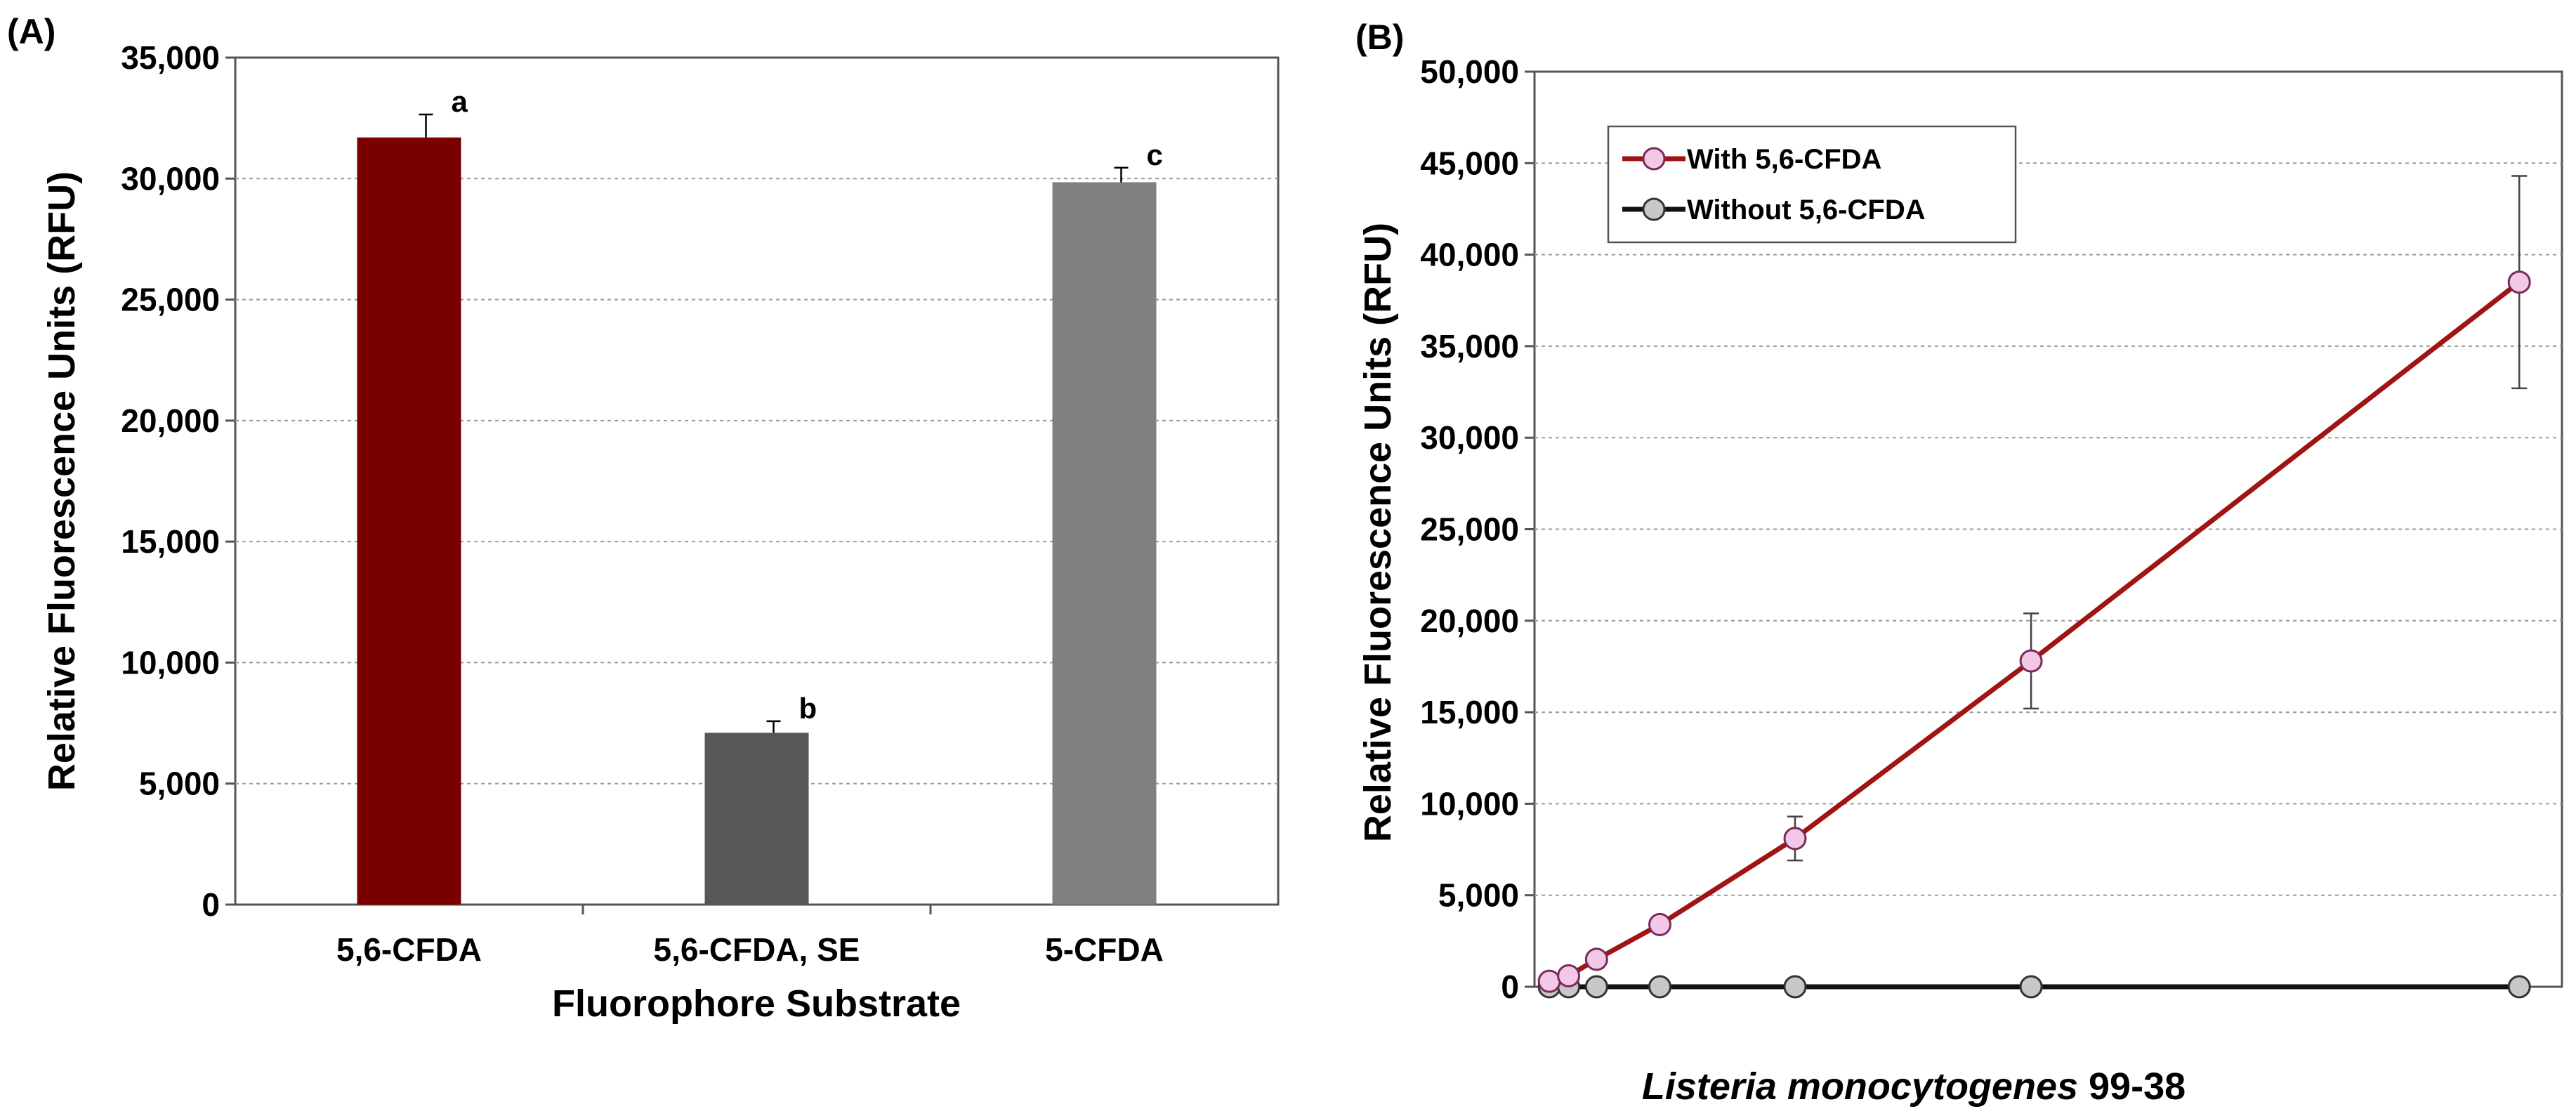  What do you see at coordinates (179, 784) in the screenshot?
I see `panel-a-y-tick-label: 5,000` at bounding box center [179, 784].